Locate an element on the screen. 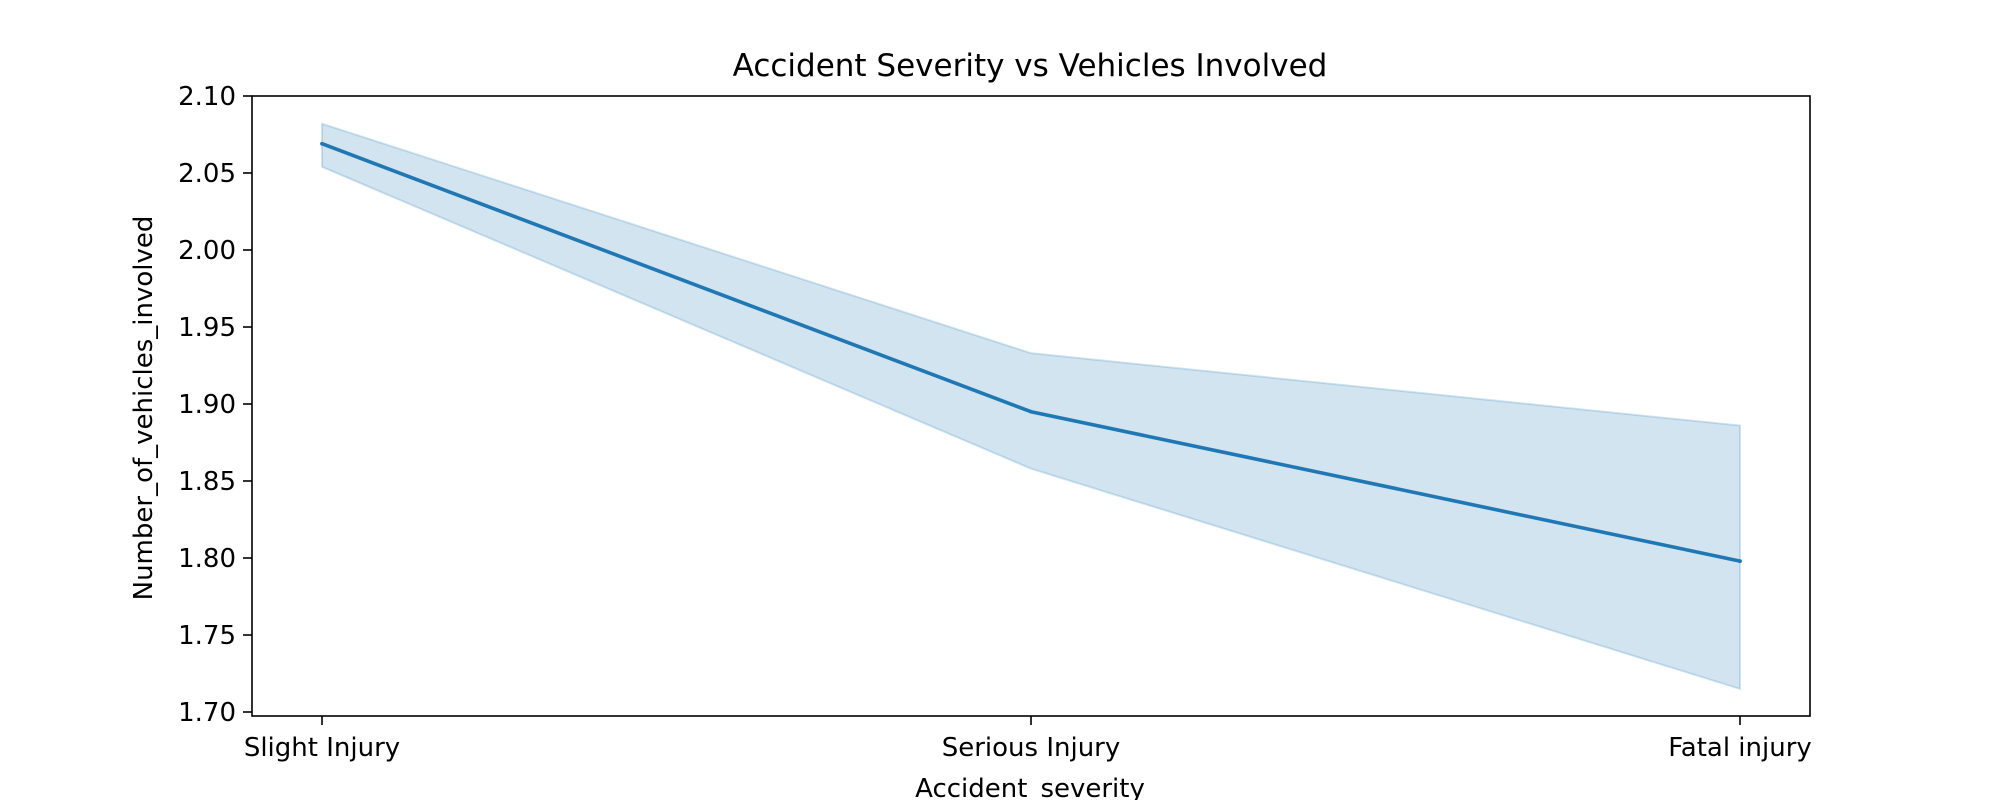 This screenshot has width=2000, height=805. x-tick-label: Slight Injury is located at coordinates (322, 748).